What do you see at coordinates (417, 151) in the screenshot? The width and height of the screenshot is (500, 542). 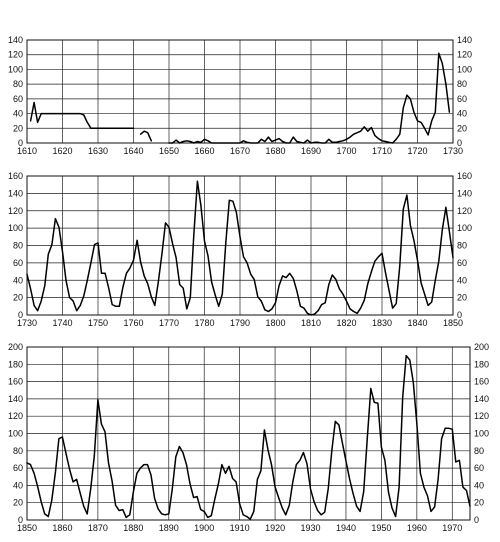 I see `x-tick-label: 1720` at bounding box center [417, 151].